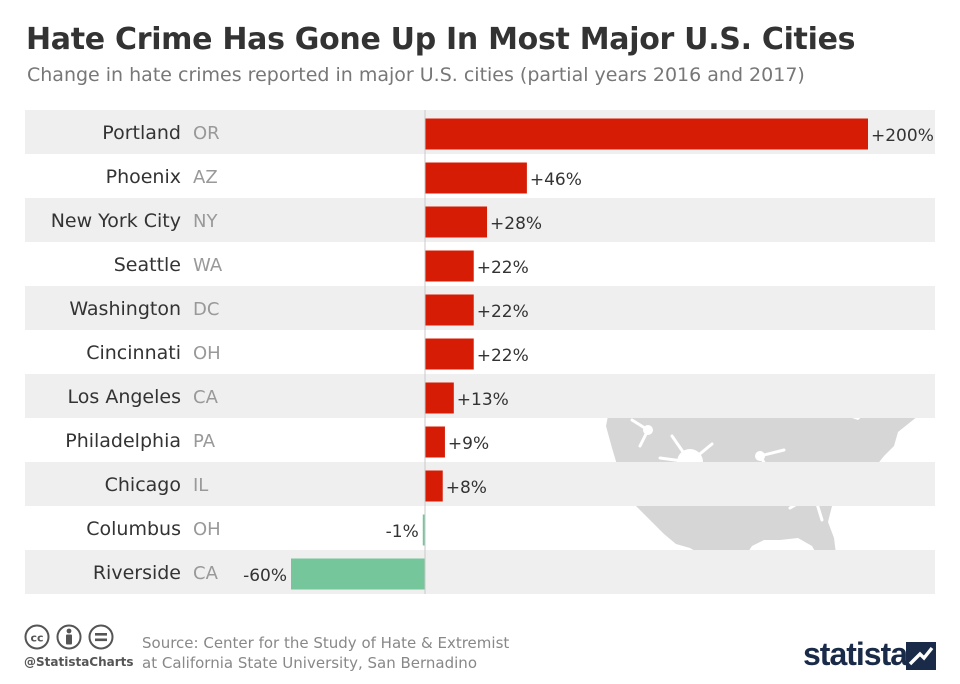  What do you see at coordinates (205, 221) in the screenshot?
I see `category-label-state: NY` at bounding box center [205, 221].